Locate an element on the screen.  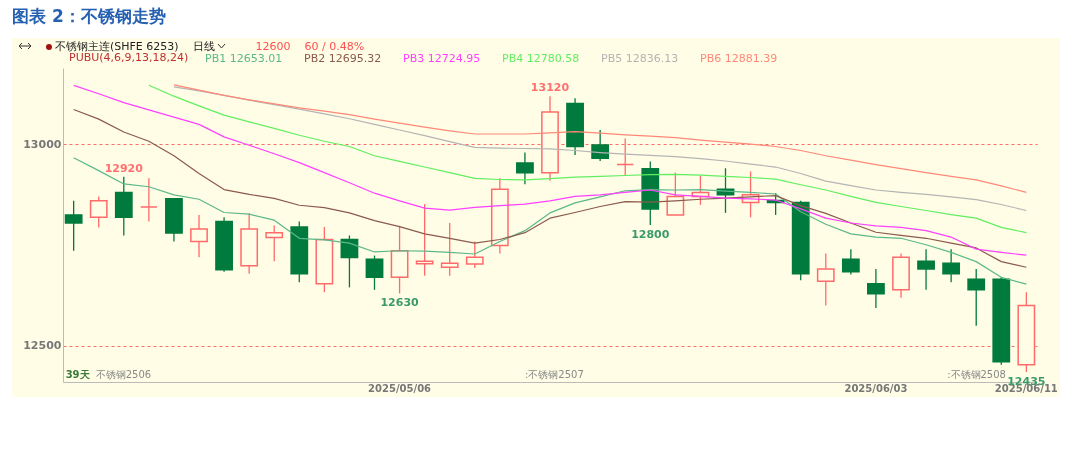
annotation: 12920 is located at coordinates (124, 168).